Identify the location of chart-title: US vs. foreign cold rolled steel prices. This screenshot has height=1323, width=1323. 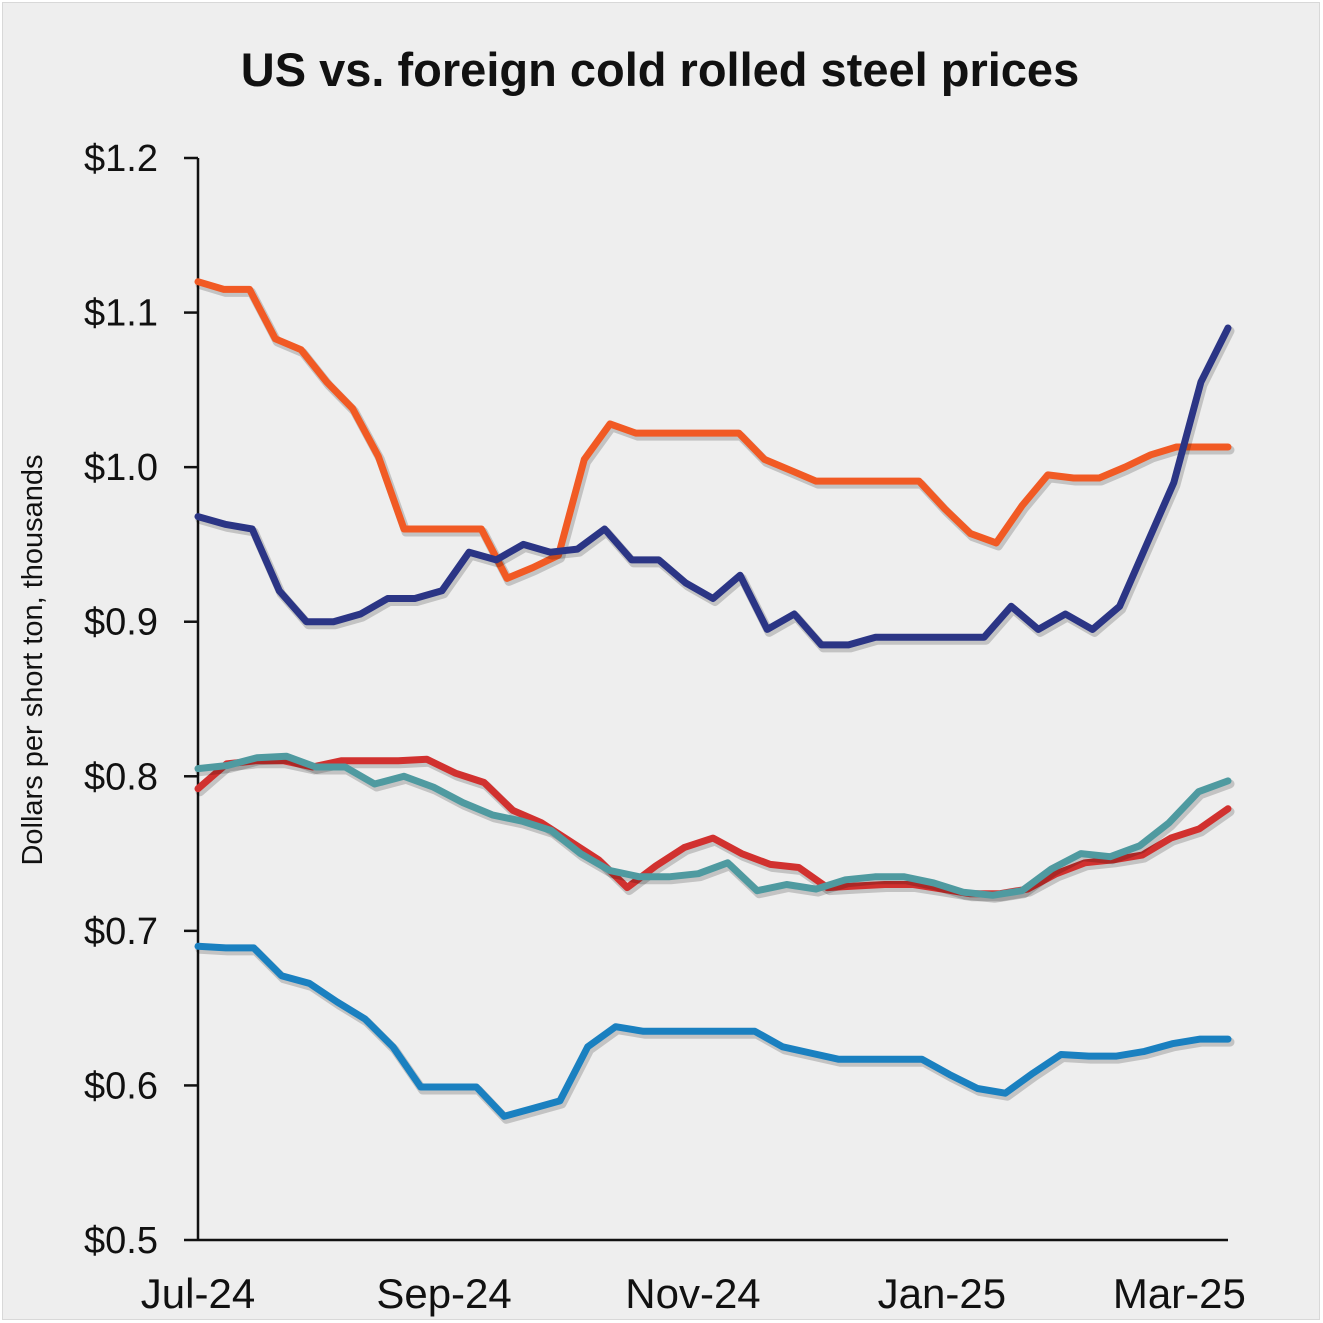
(660, 69).